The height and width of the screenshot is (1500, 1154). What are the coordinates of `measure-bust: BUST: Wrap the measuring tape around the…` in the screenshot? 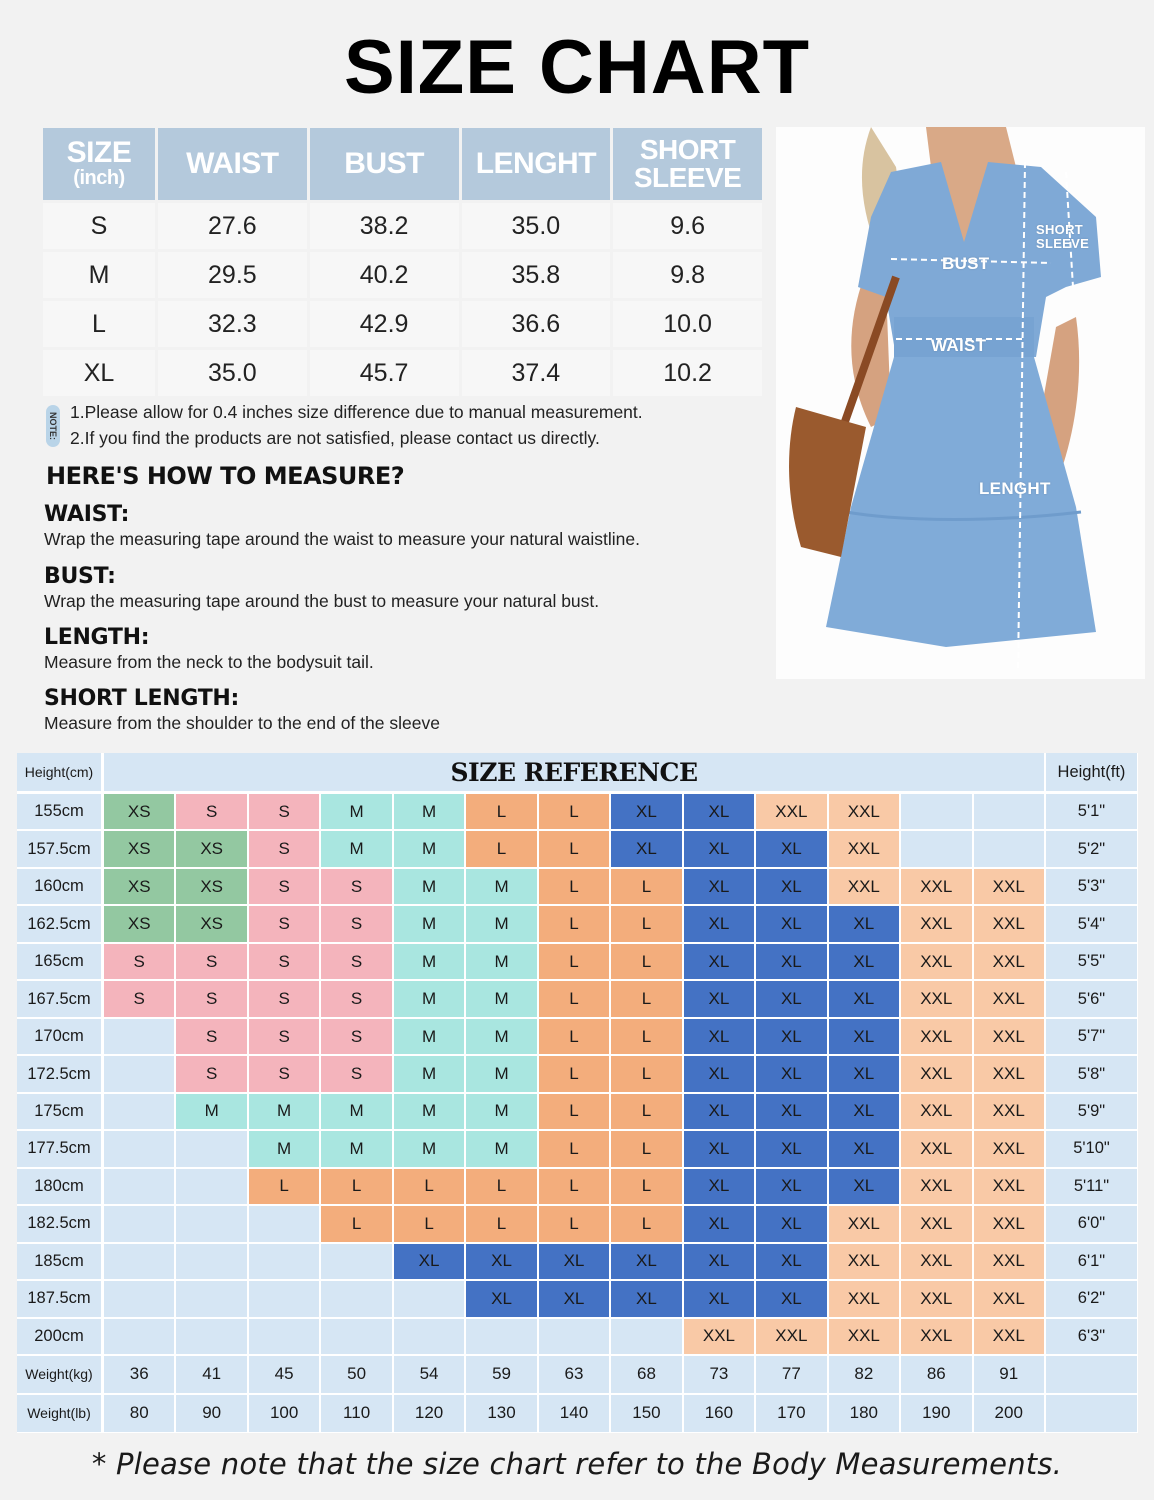 It's located at (404, 588).